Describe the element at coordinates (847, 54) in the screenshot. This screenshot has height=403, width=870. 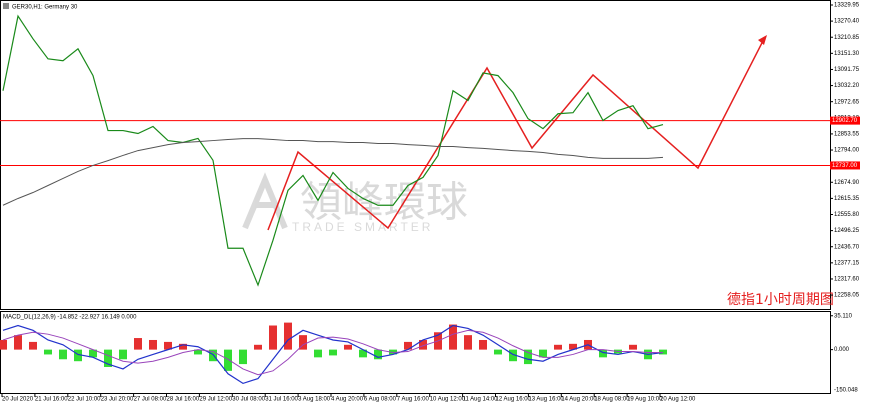
I see `y-tick-label: 13151.30` at that location.